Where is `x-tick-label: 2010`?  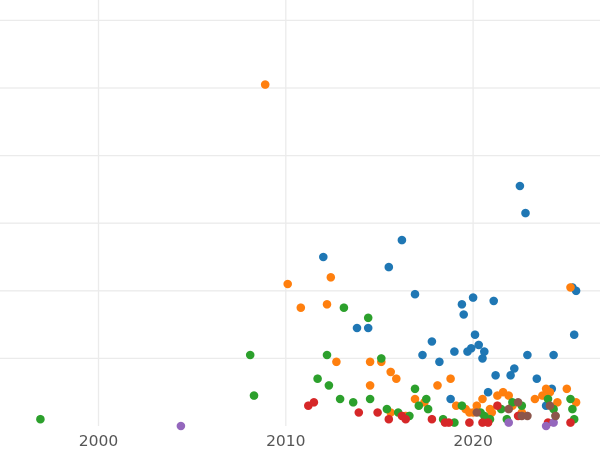
x-tick-label: 2010 is located at coordinates (285, 441).